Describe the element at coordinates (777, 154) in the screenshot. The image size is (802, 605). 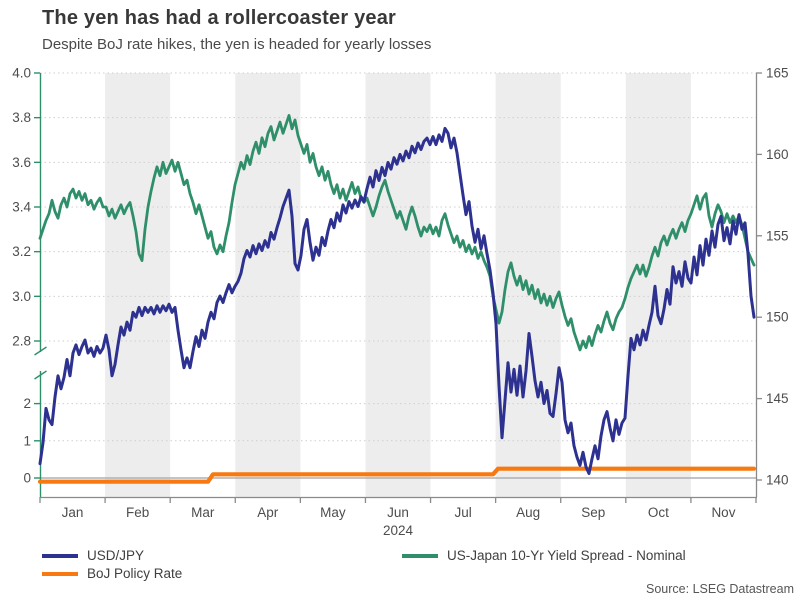
I see `tick-label: 160` at that location.